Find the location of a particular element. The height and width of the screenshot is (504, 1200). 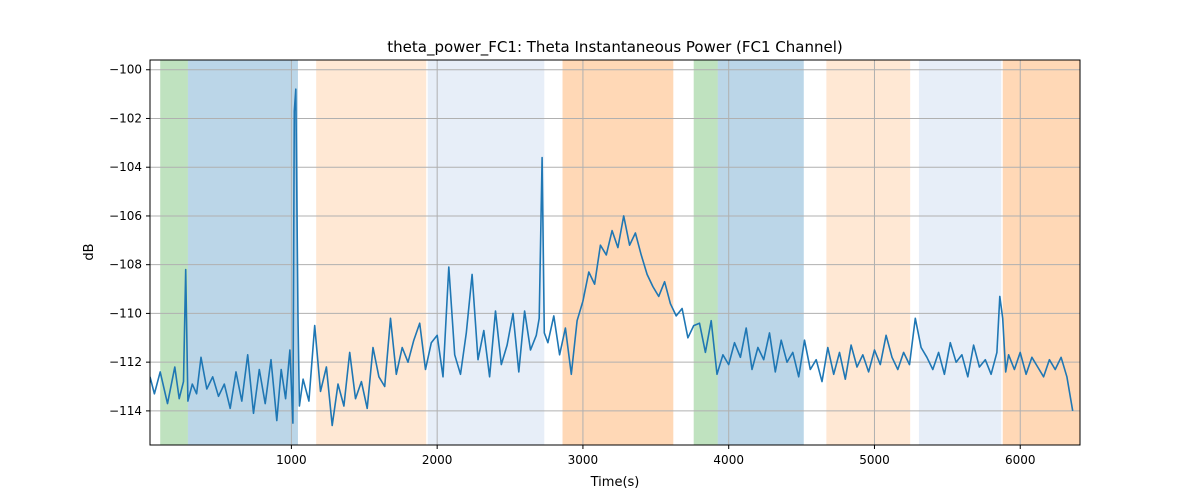

x-tick-label-5: 6000 is located at coordinates (1020, 460).